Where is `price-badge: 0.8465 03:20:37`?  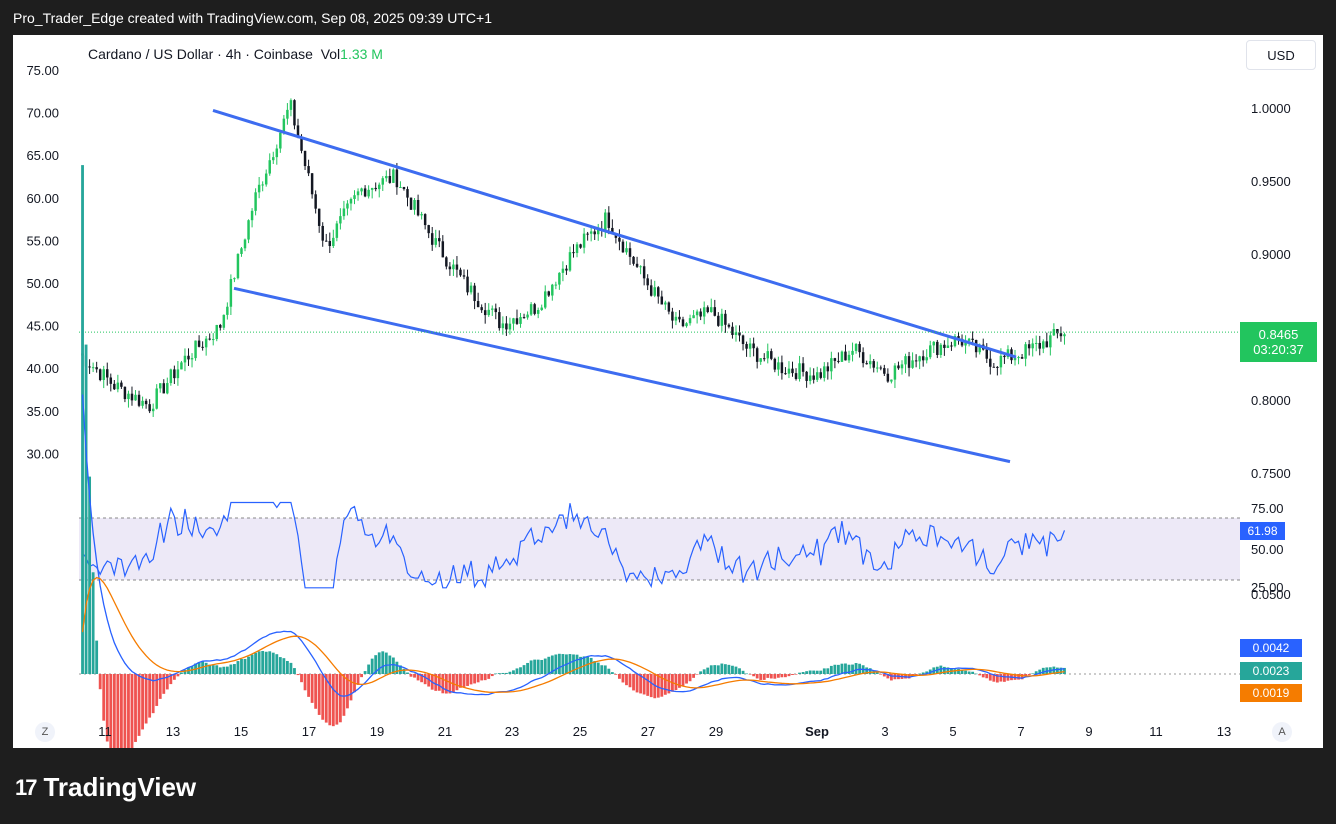
price-badge: 0.8465 03:20:37 is located at coordinates (1278, 342).